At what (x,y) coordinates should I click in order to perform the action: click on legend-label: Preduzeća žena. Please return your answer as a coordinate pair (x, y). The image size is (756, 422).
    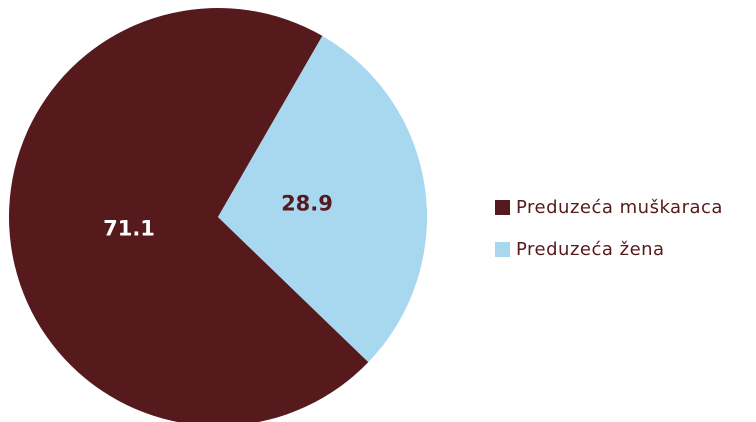
    Looking at the image, I should click on (590, 249).